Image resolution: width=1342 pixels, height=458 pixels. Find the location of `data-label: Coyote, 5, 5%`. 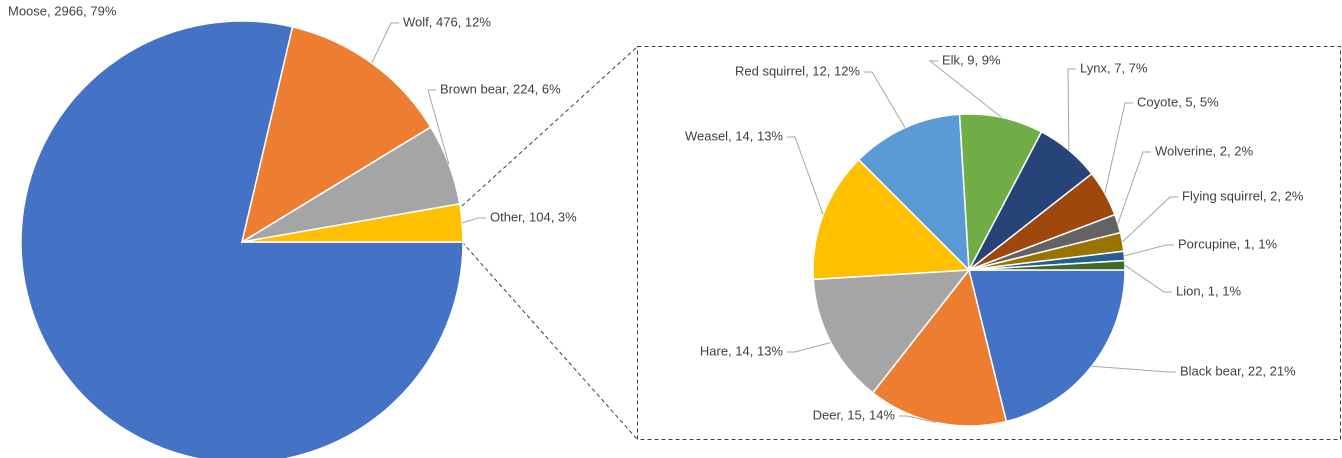

data-label: Coyote, 5, 5% is located at coordinates (1178, 101).